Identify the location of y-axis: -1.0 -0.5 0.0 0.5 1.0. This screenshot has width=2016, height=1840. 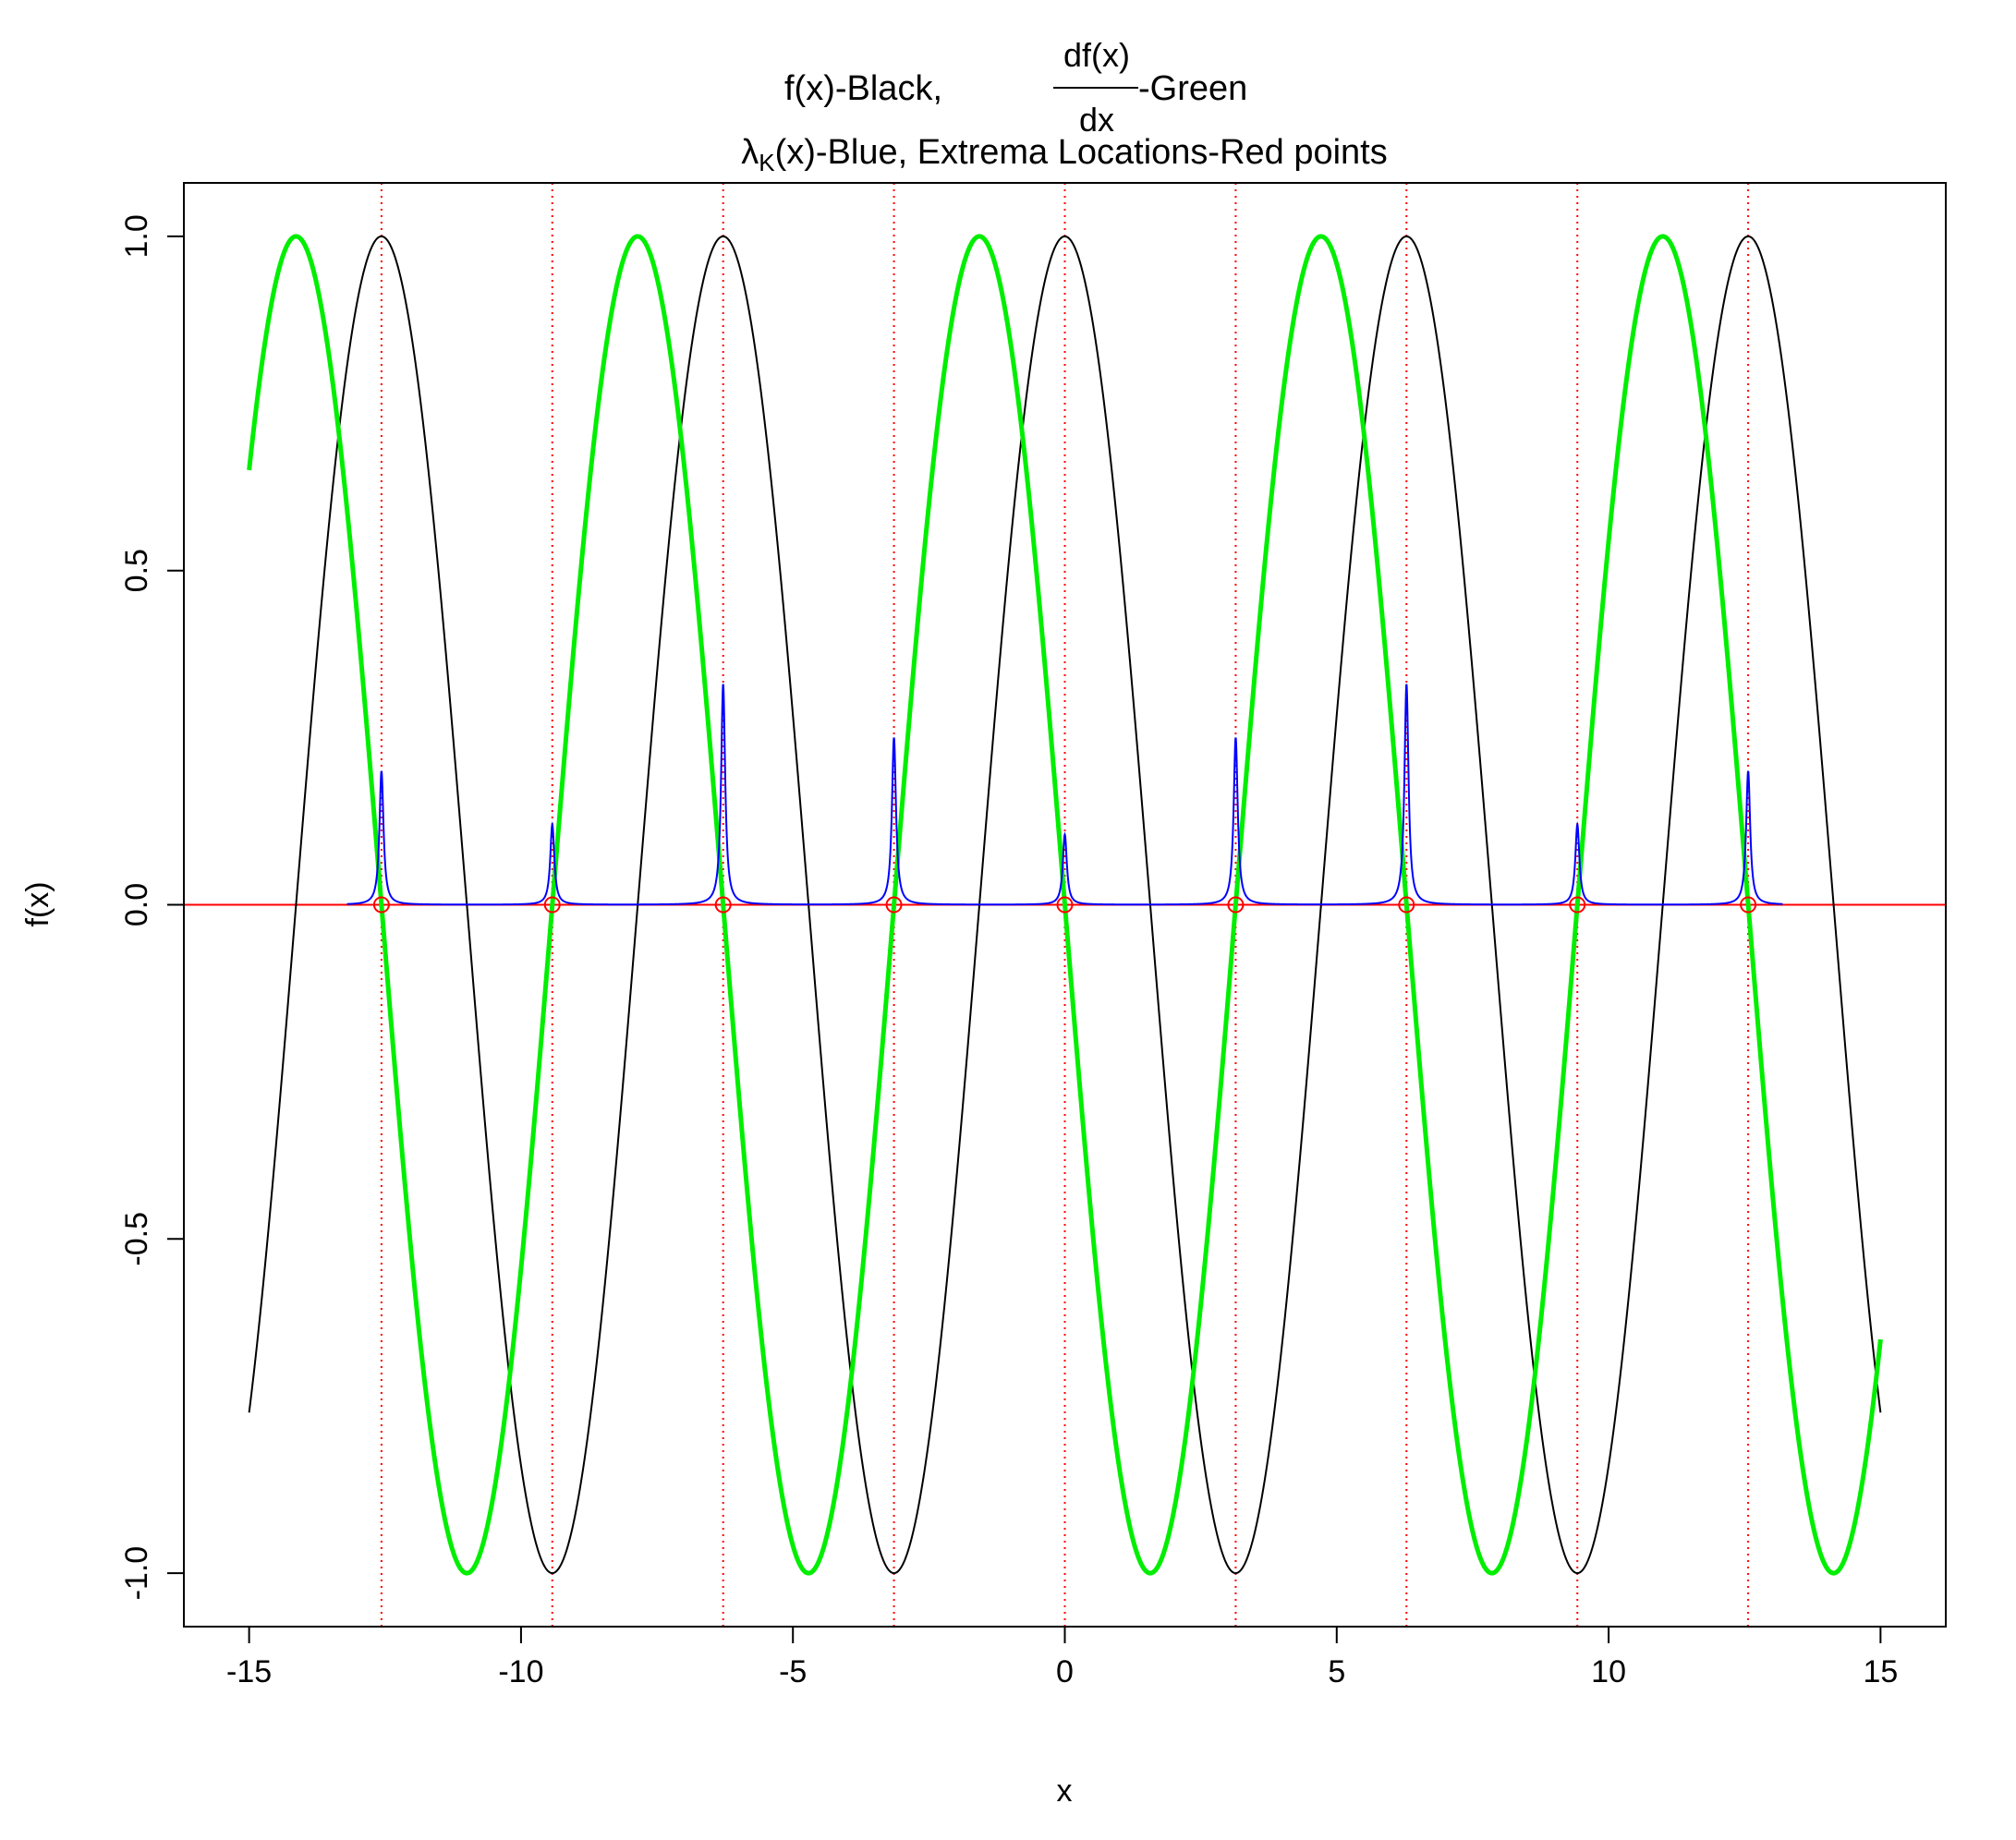
(151, 907).